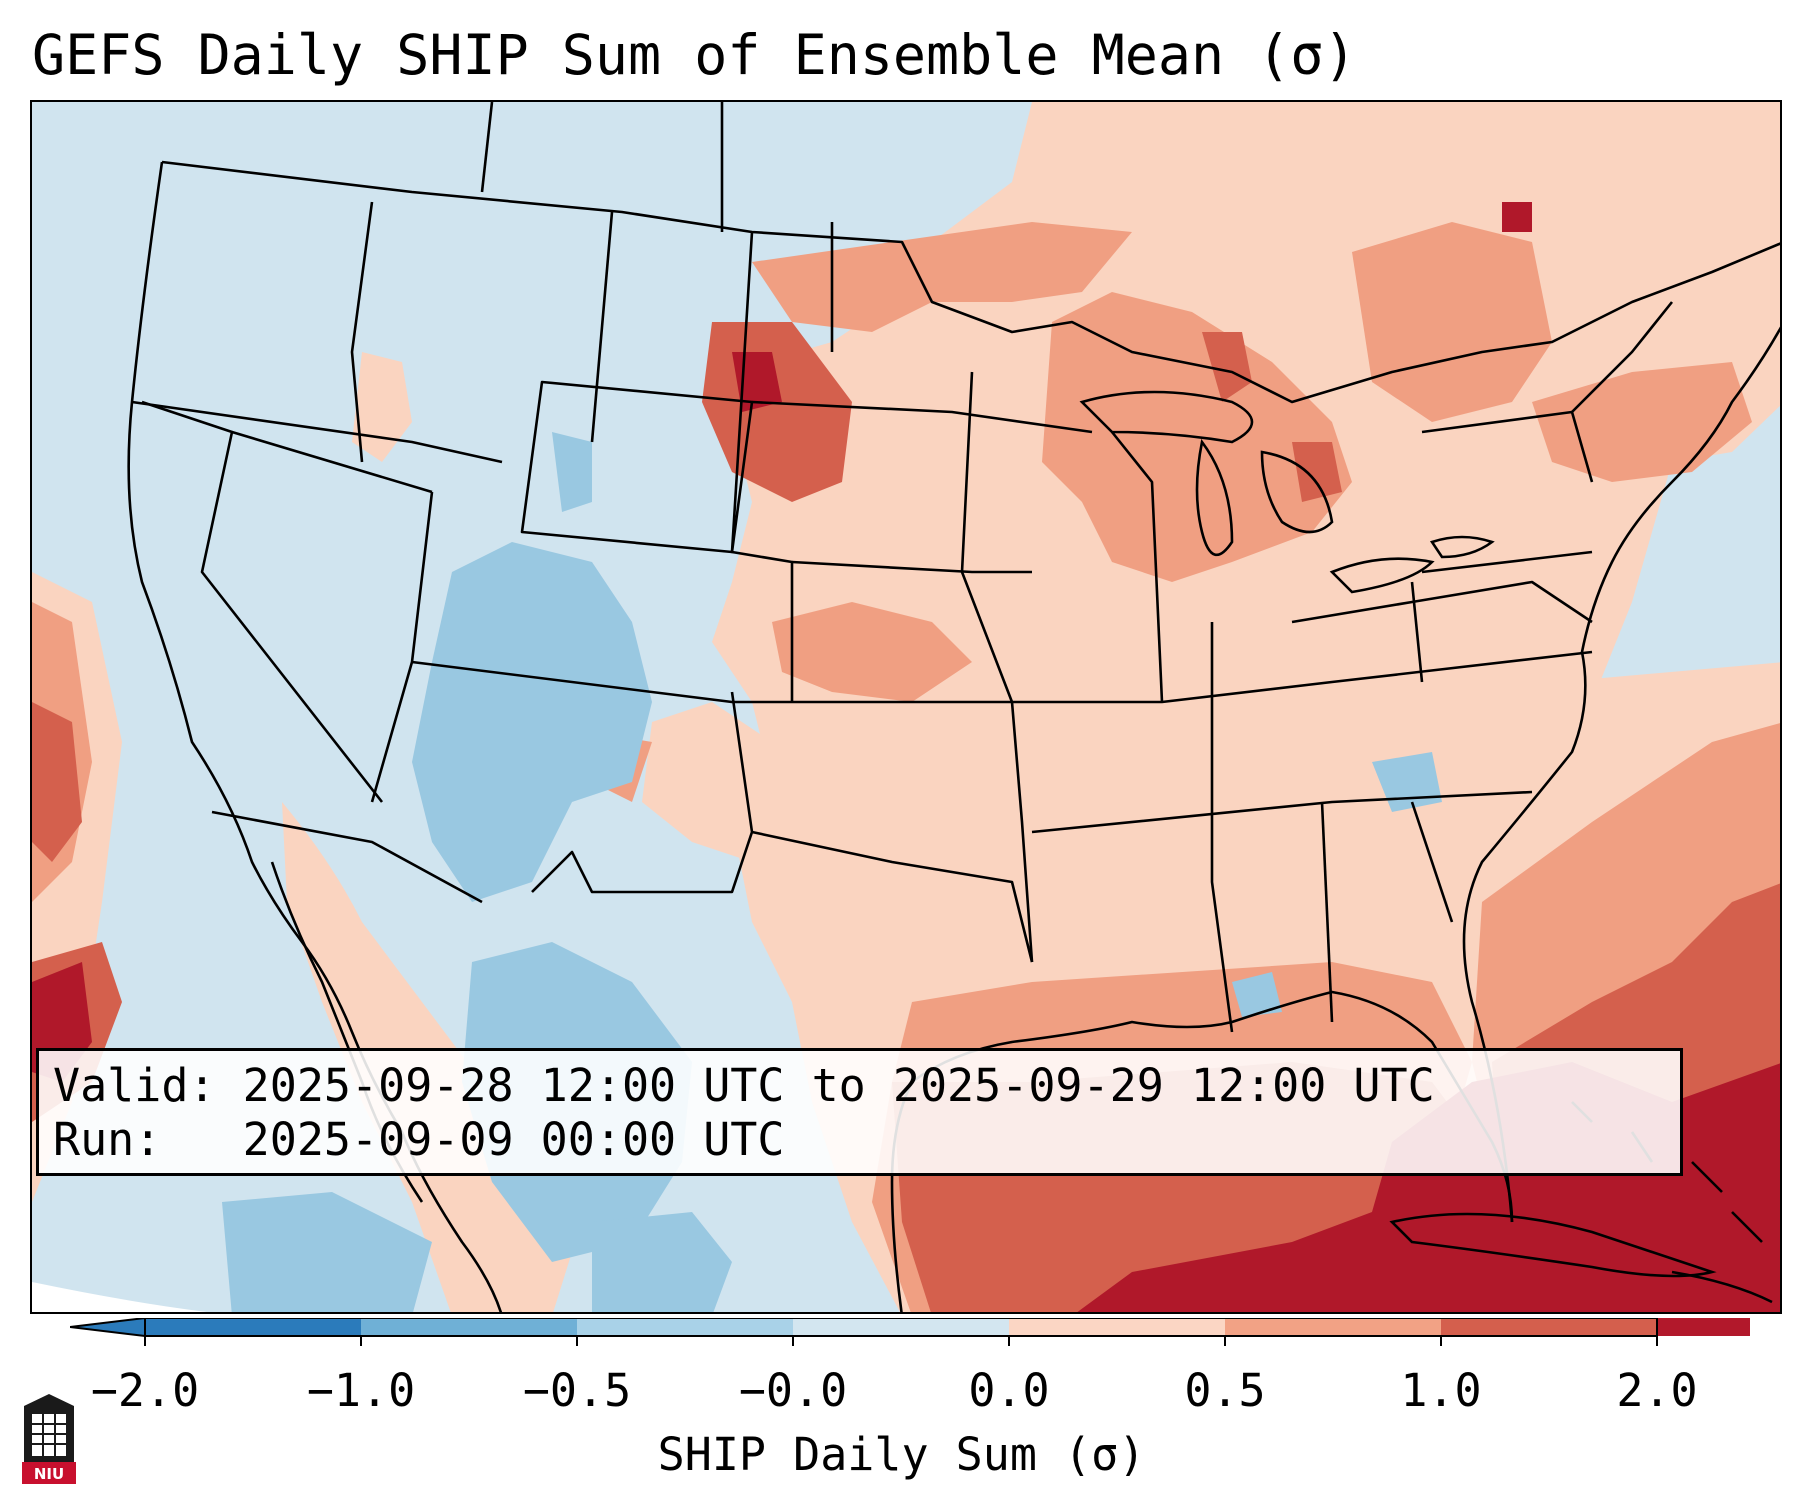  Describe the element at coordinates (119, 1297) in the screenshot. I see `projection-edge-left` at that location.